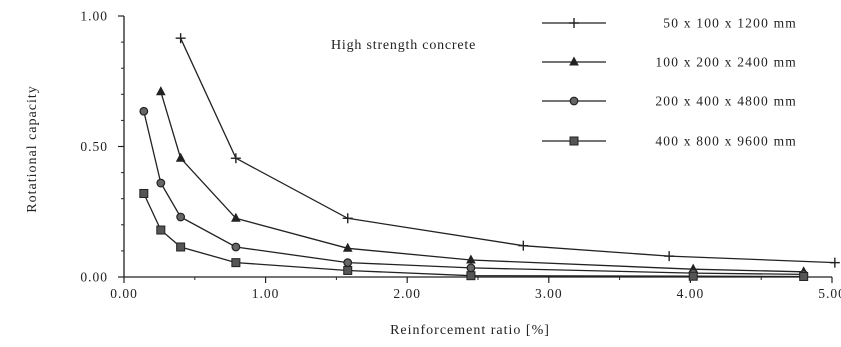 Image resolution: width=841 pixels, height=347 pixels. Describe the element at coordinates (829, 293) in the screenshot. I see `x-tick-label: 5.00` at that location.